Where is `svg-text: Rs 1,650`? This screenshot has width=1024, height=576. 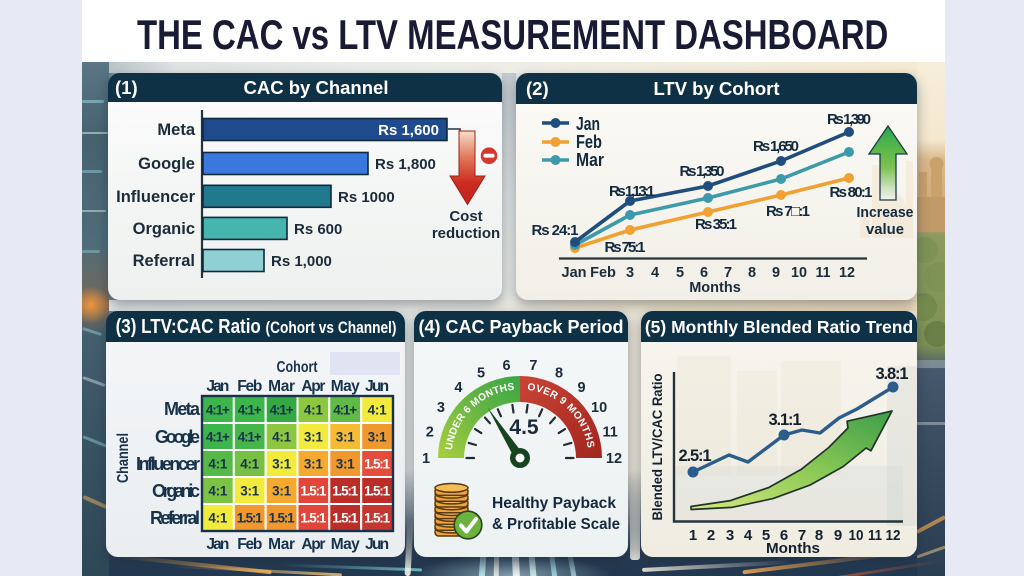
svg-text: Rs 1,650 is located at coordinates (776, 146).